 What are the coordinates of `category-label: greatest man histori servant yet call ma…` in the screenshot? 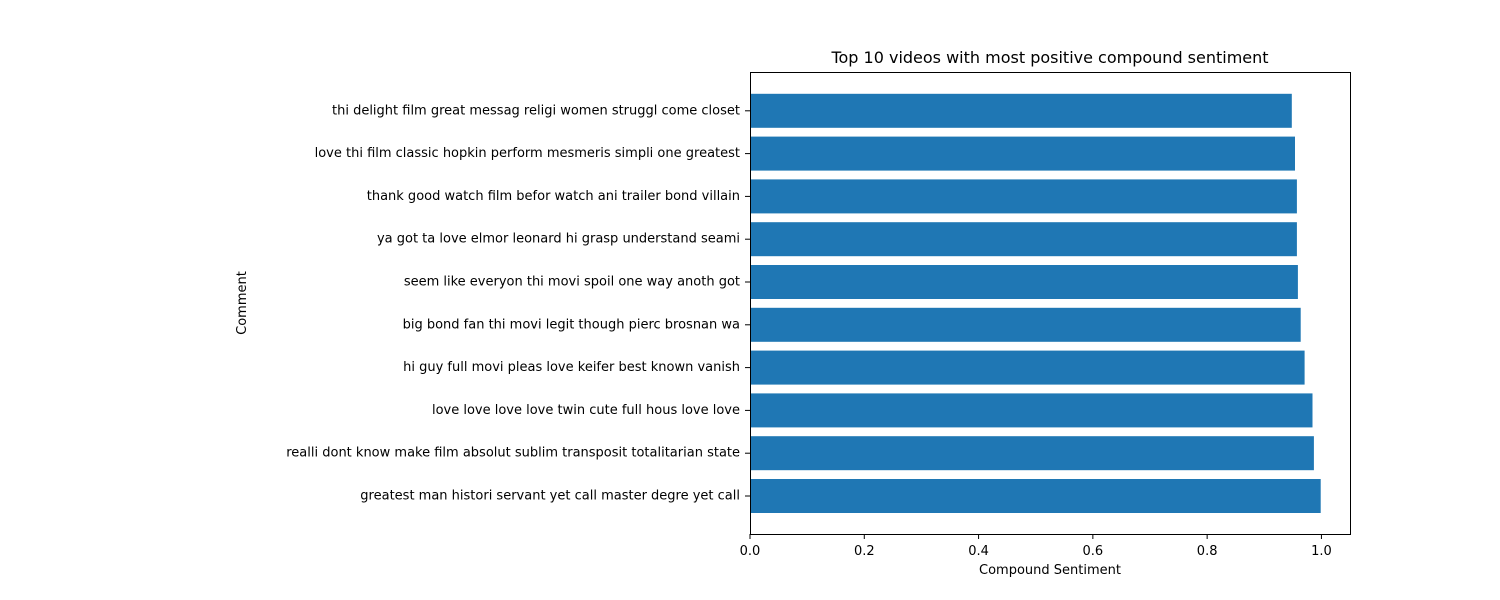 It's located at (550, 496).